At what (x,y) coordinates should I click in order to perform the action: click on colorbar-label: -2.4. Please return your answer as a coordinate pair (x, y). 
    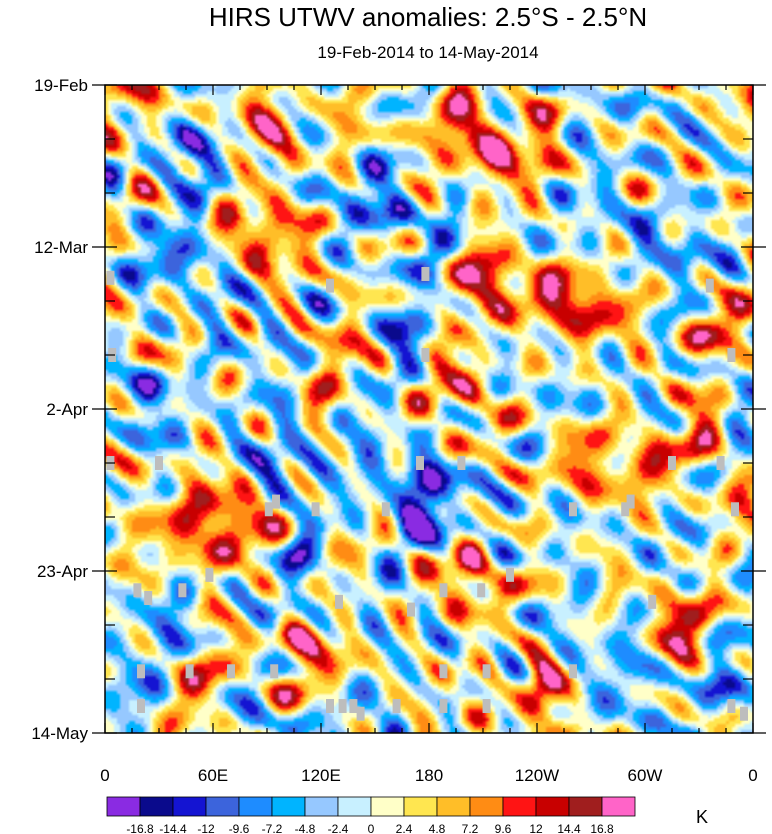
    Looking at the image, I should click on (338, 828).